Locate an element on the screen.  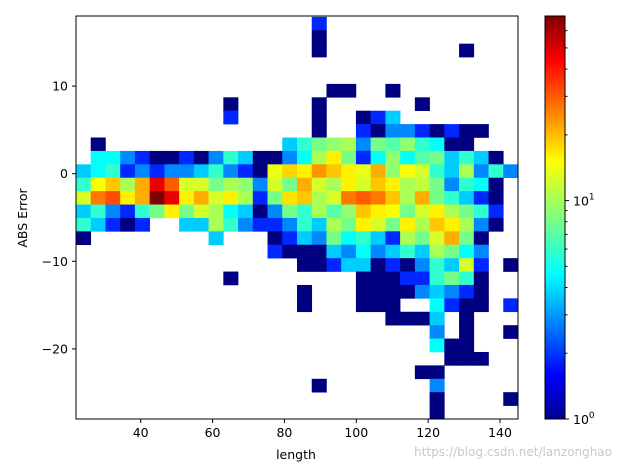
y-axis-label: ABS Error is located at coordinates (22, 218).